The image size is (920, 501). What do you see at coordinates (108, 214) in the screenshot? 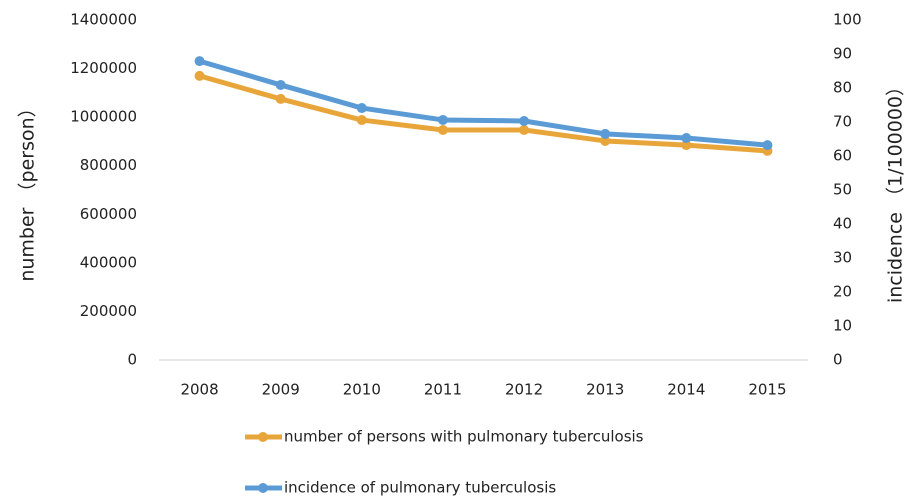
I see `y-tick-label: 600000` at bounding box center [108, 214].